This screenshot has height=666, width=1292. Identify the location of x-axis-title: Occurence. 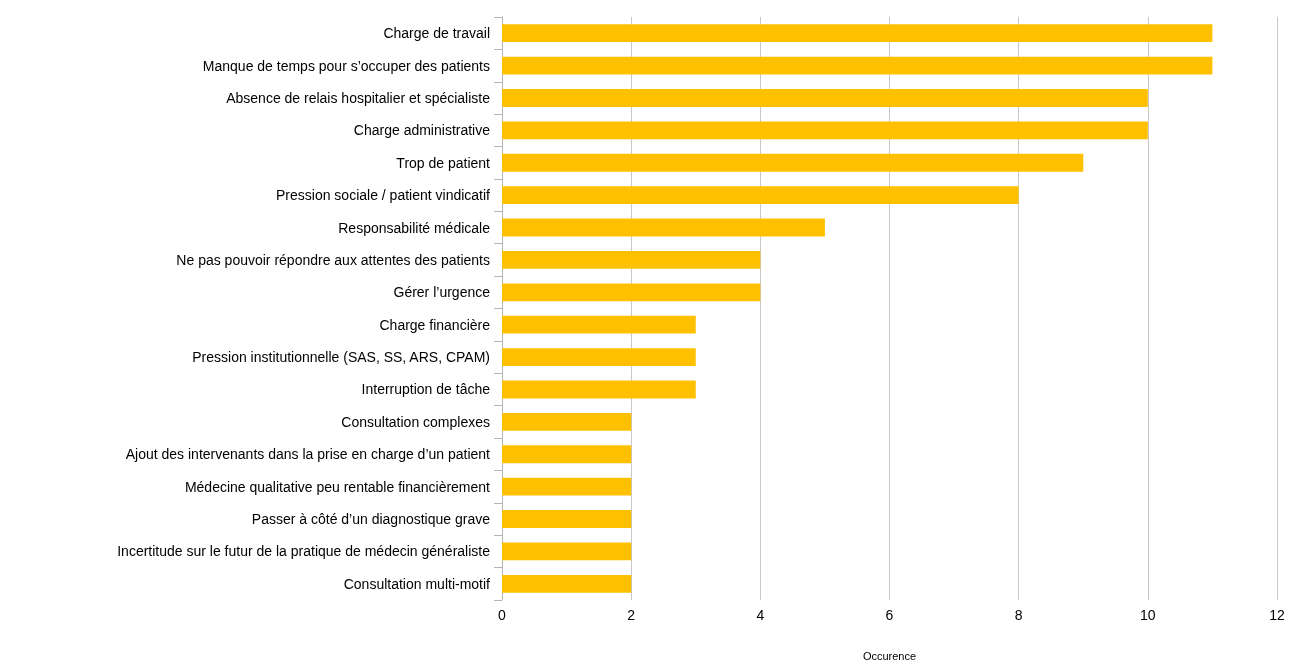
(889, 655).